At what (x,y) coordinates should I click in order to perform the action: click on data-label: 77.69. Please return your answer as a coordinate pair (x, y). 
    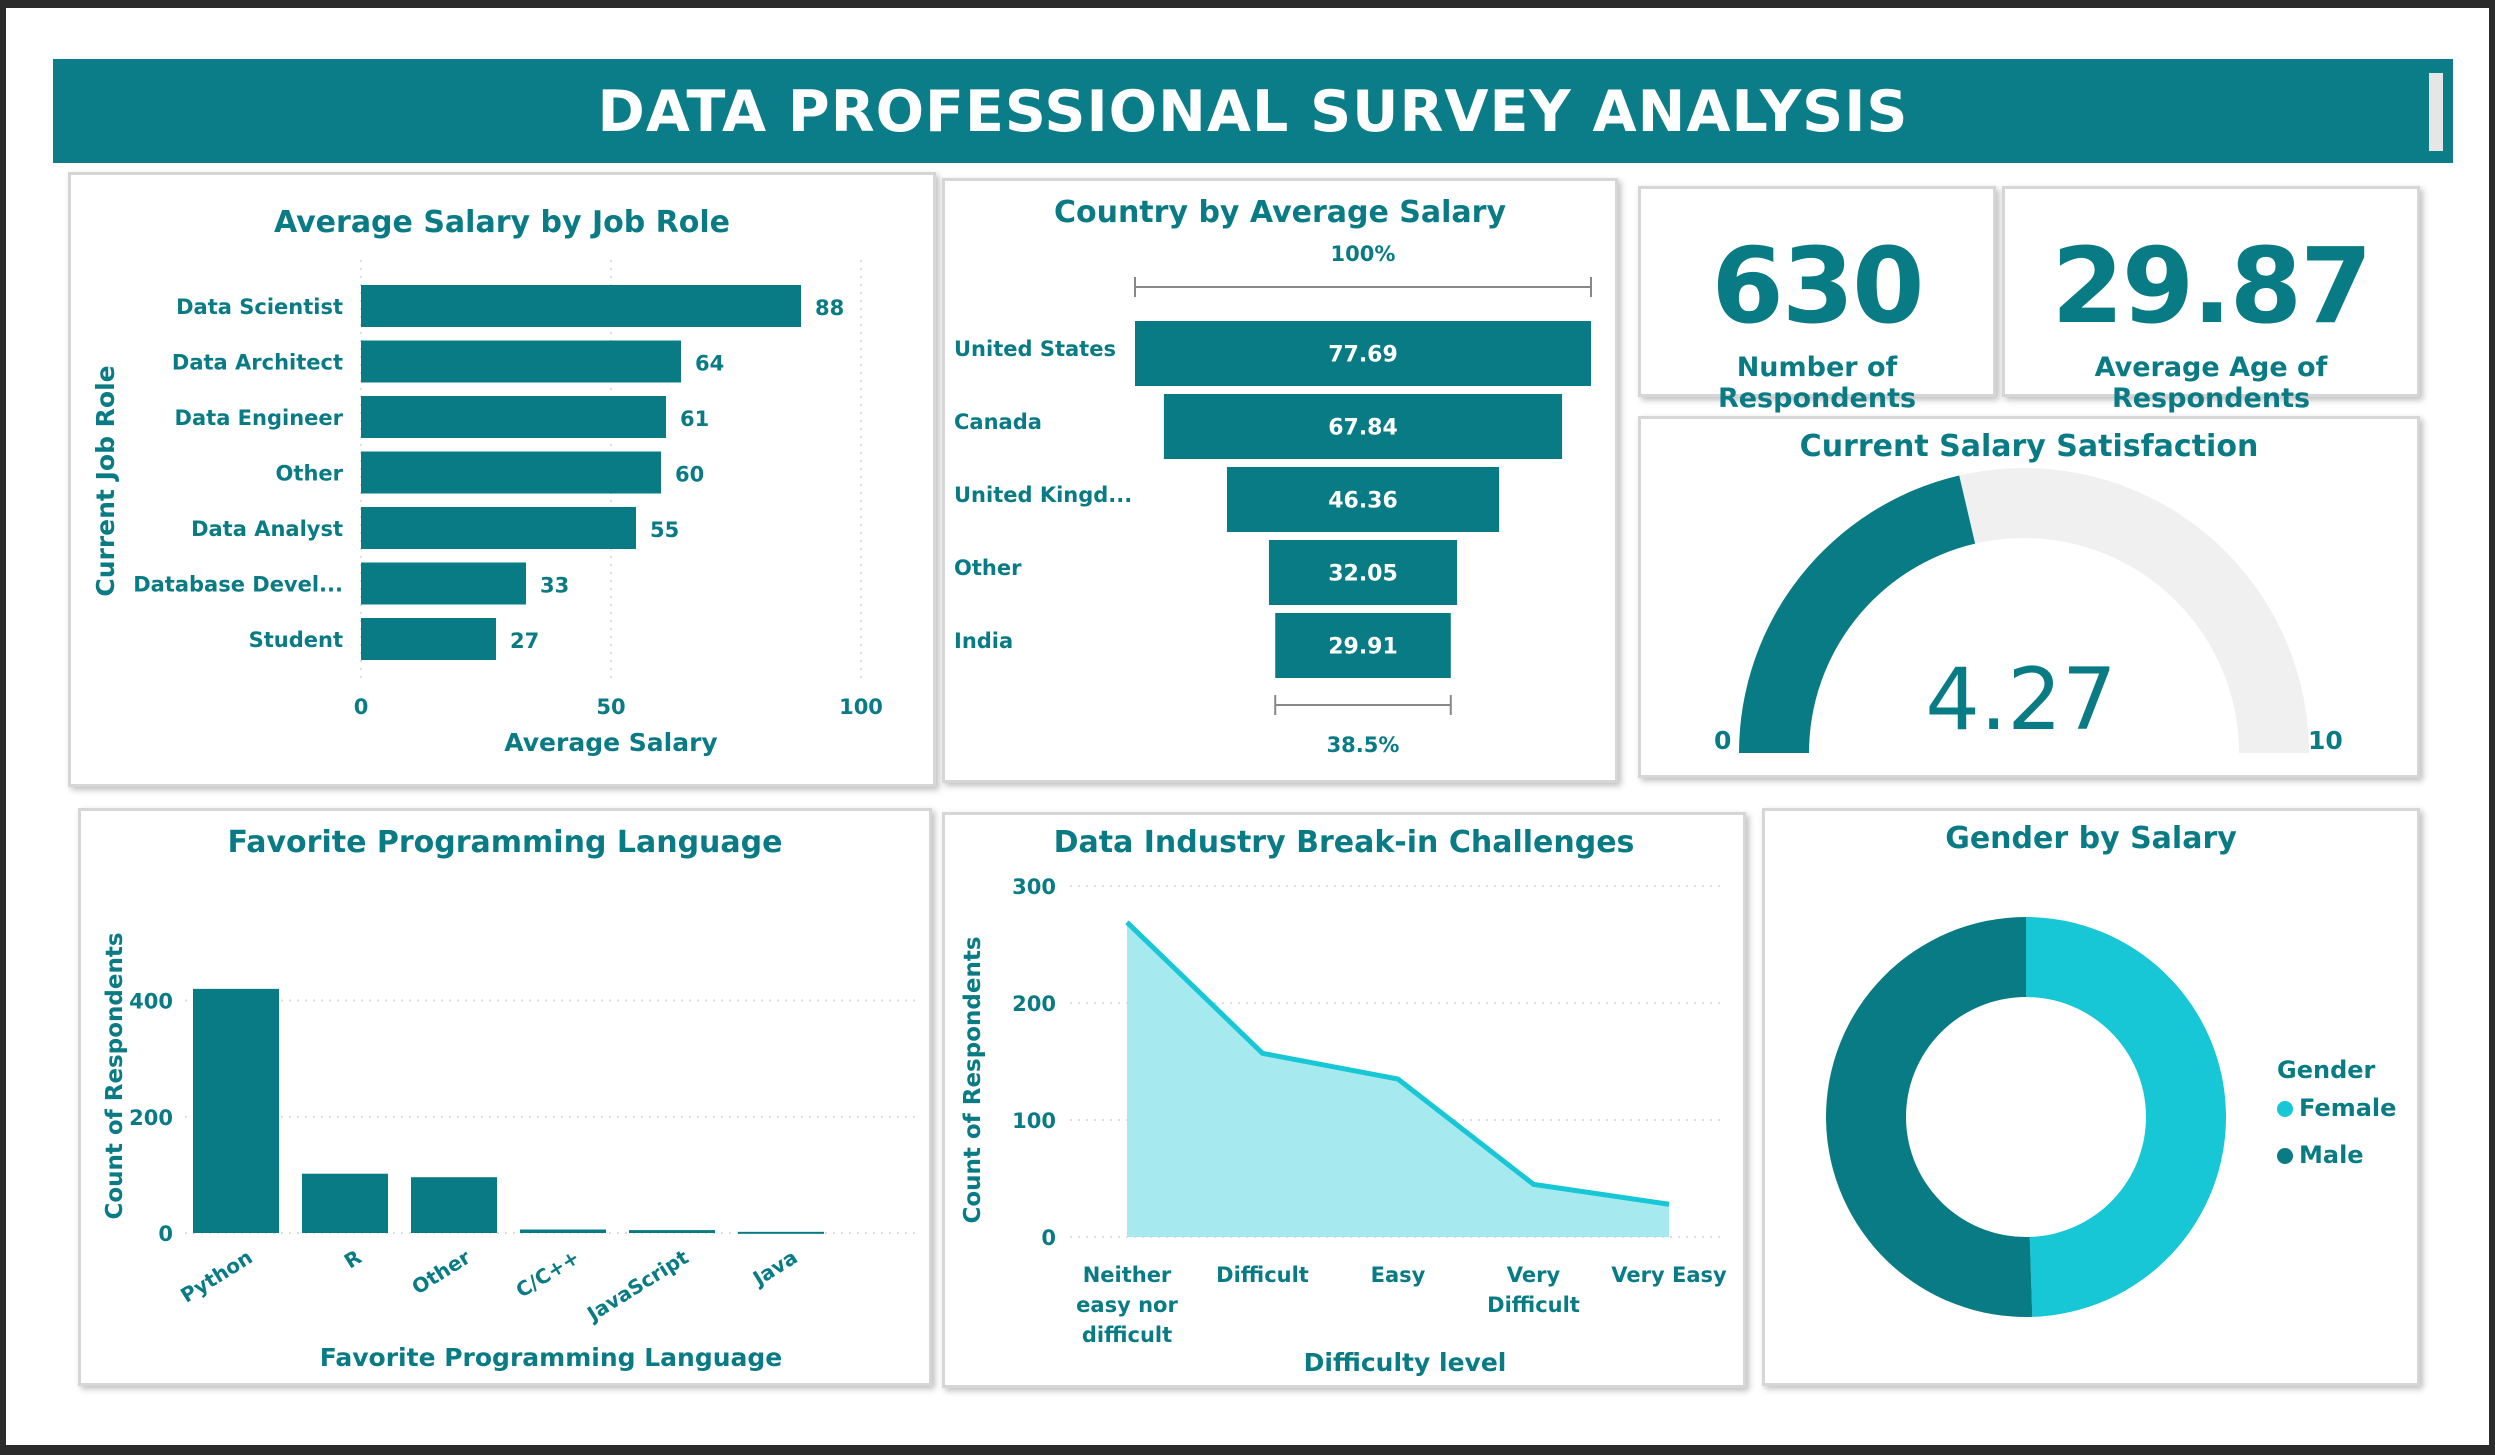
    Looking at the image, I should click on (1363, 355).